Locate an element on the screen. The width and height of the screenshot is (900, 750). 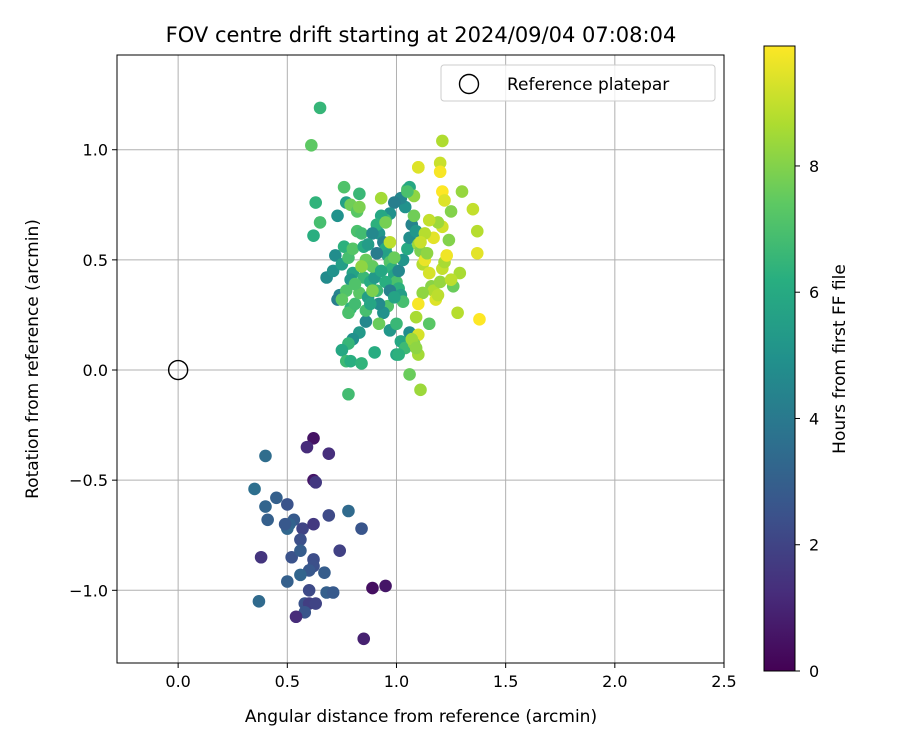
colorbar-ticks: 0 2 4 6 8 is located at coordinates (807, 419).